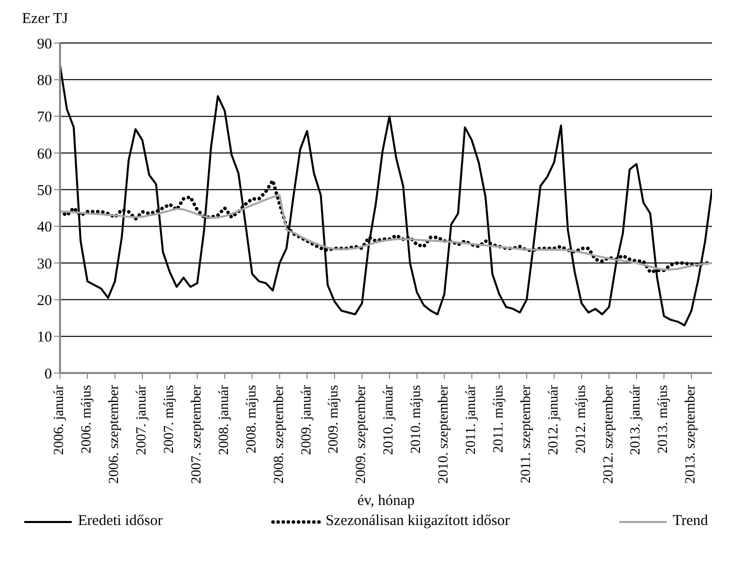  I want to click on x-tick-label: 2013. szeptember, so click(691, 434).